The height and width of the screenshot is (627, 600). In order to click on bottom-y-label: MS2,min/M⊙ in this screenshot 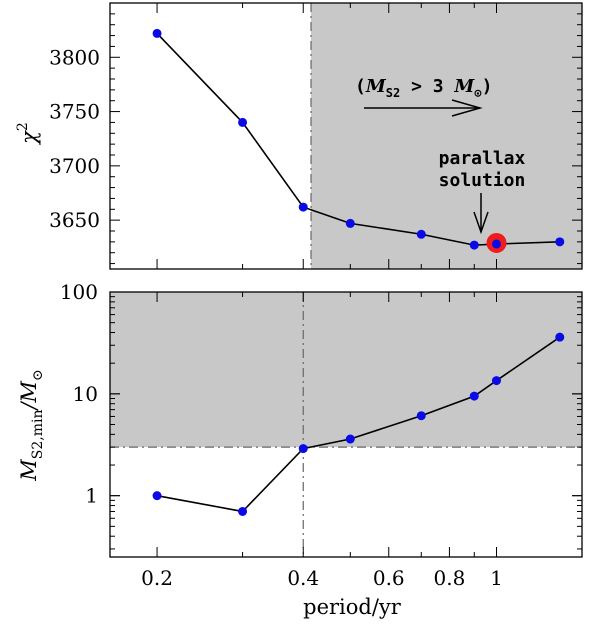, I will do `click(31, 425)`.